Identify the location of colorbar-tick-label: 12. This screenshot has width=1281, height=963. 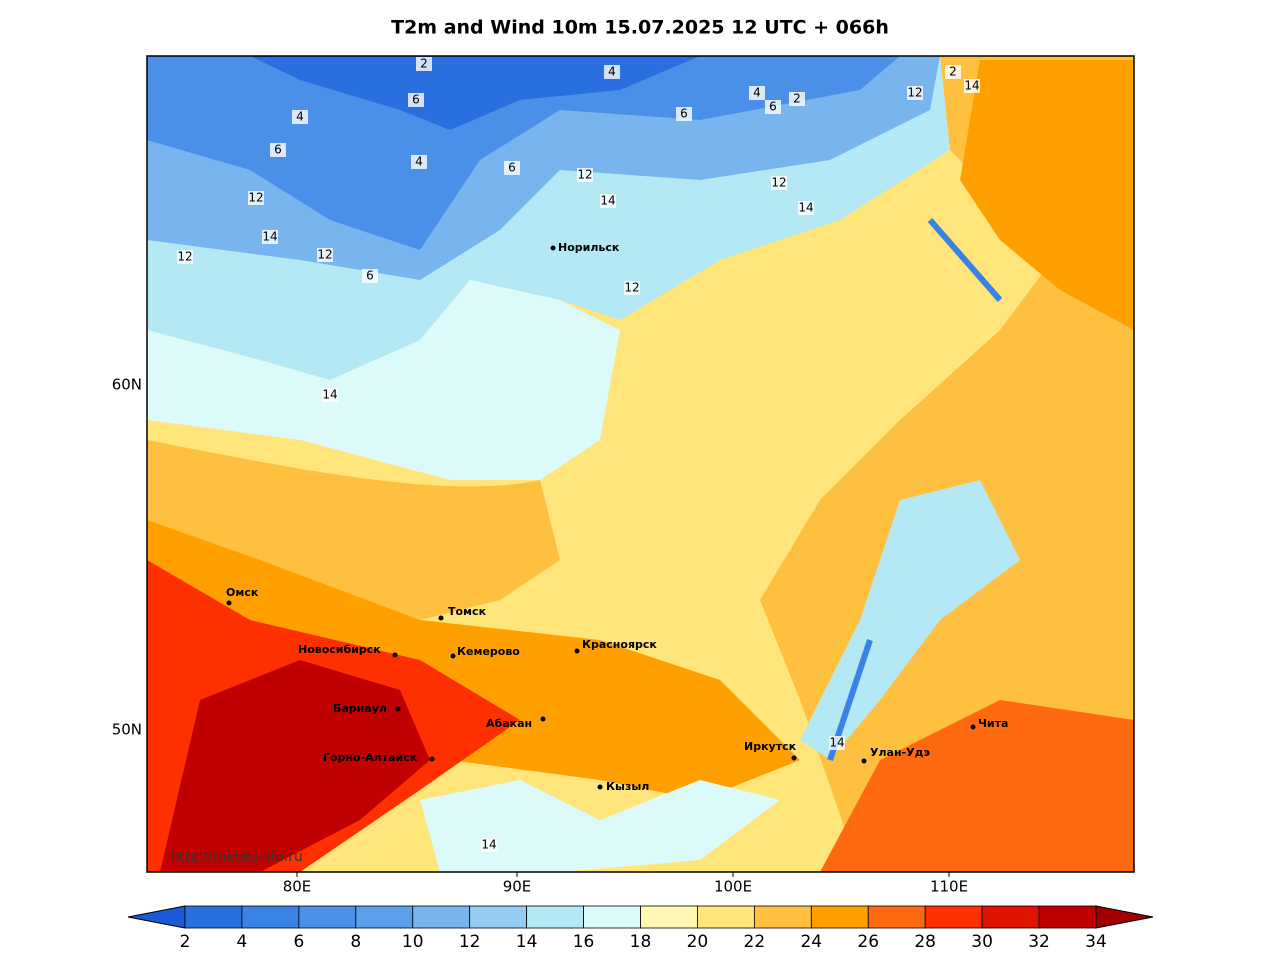
(470, 942).